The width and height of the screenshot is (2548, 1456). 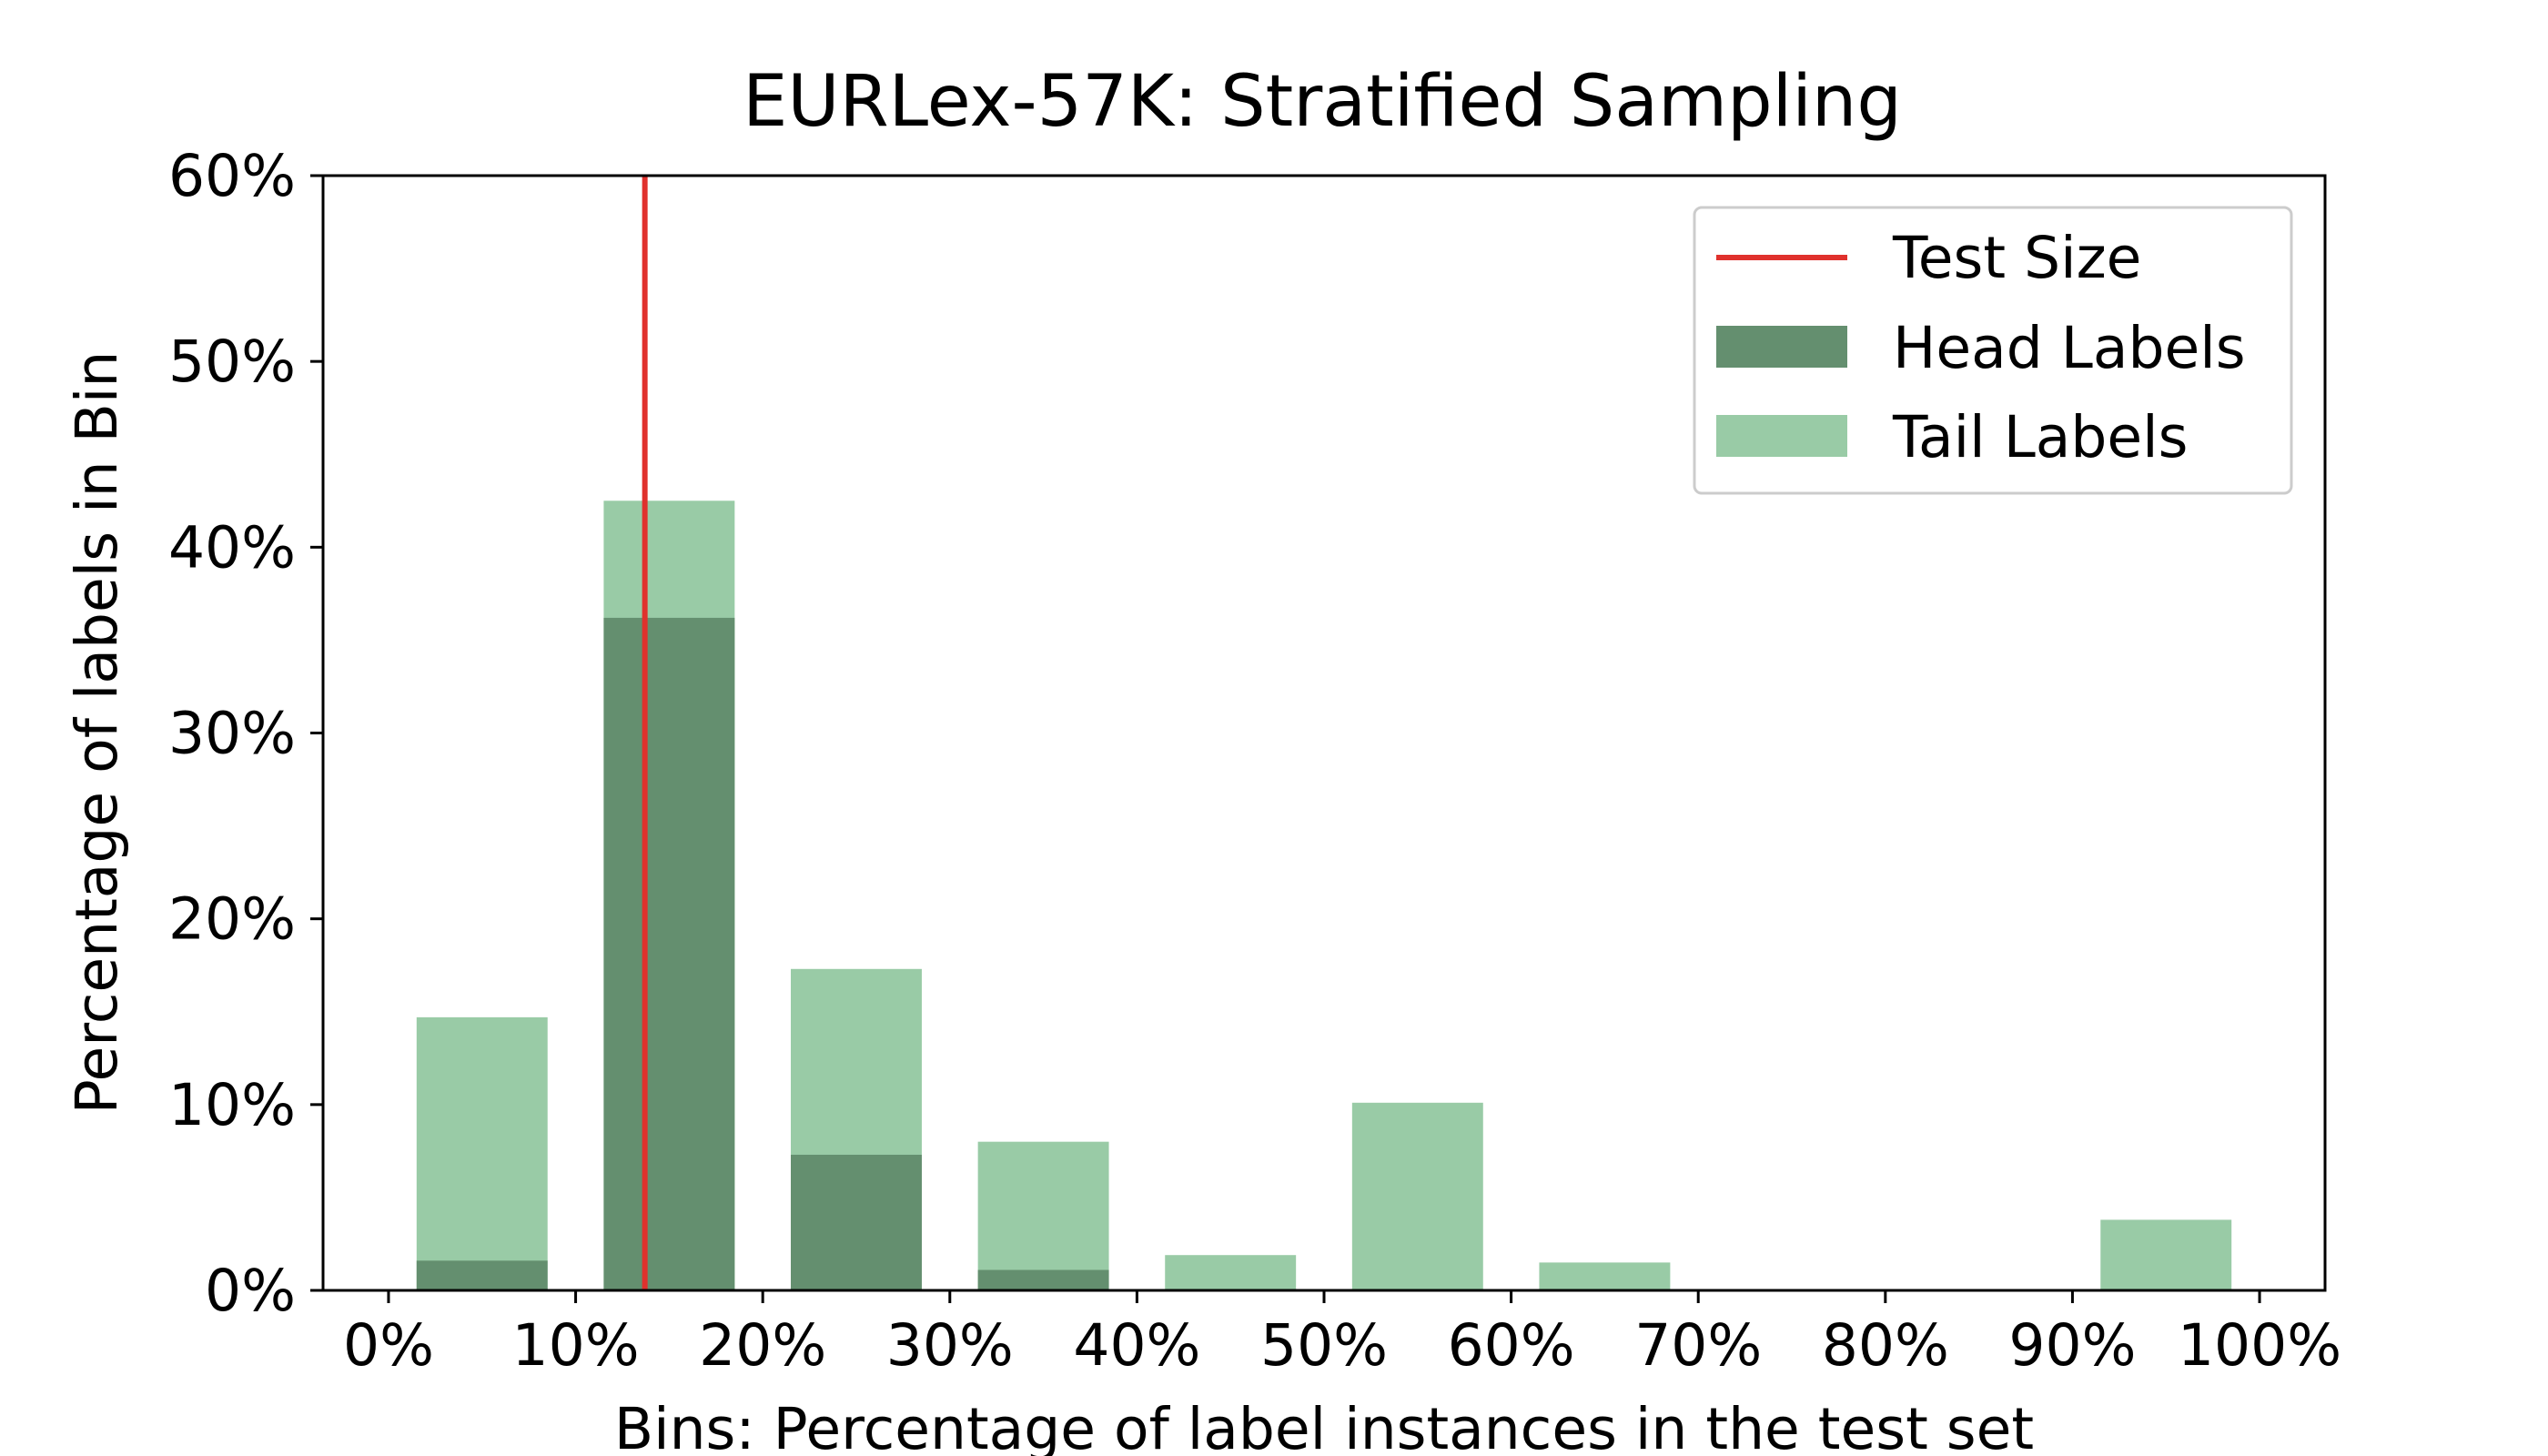 I want to click on x-tick-label: 0%, so click(x=389, y=1346).